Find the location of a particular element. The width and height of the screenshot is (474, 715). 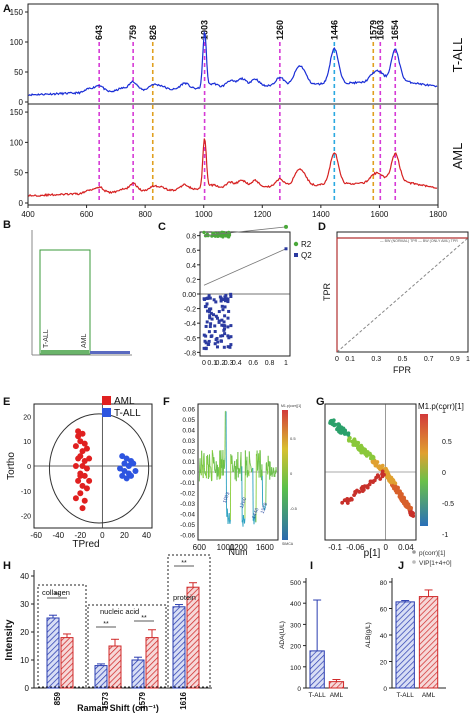

spectrum-t-all is located at coordinates (233, 63).